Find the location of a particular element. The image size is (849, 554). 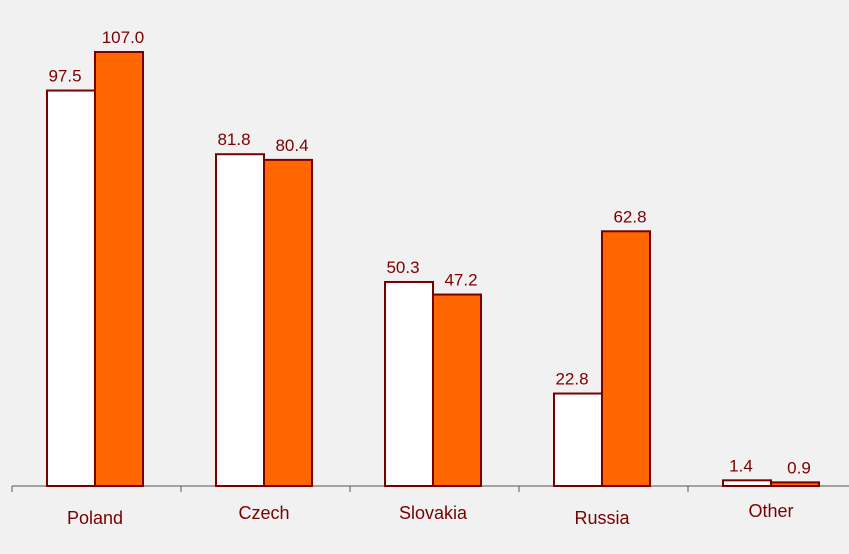

category-label-russia: Russia is located at coordinates (602, 518).